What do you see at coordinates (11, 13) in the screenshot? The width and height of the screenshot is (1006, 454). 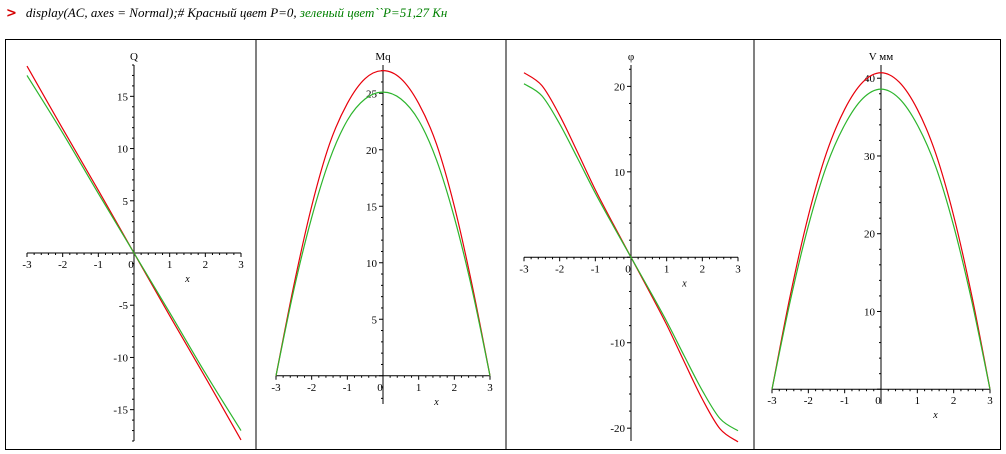 I see `command-prompt: >` at bounding box center [11, 13].